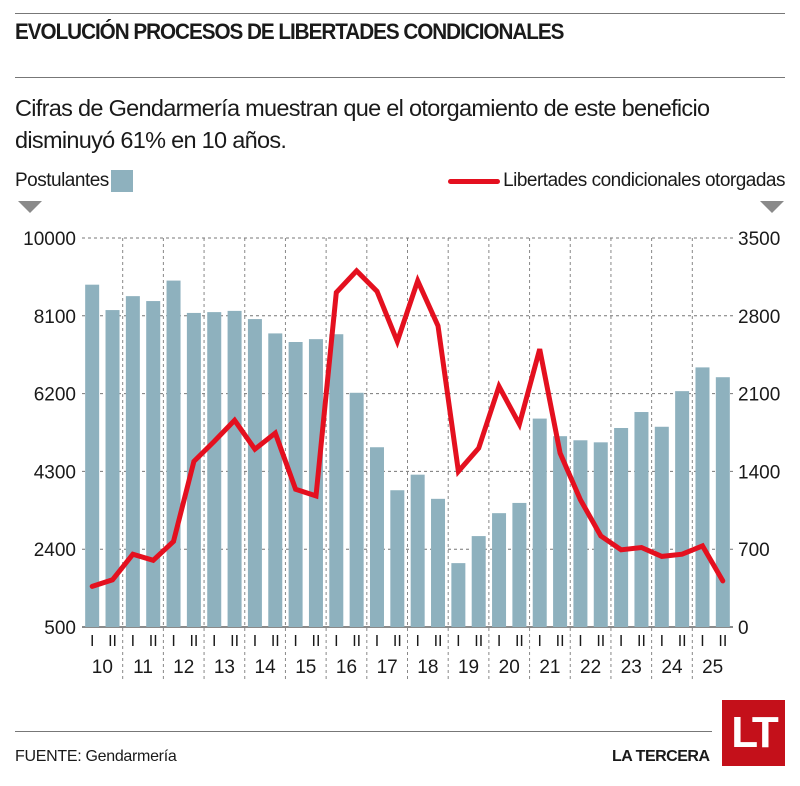 The width and height of the screenshot is (800, 786). I want to click on legend-bar-swatch, so click(121, 181).